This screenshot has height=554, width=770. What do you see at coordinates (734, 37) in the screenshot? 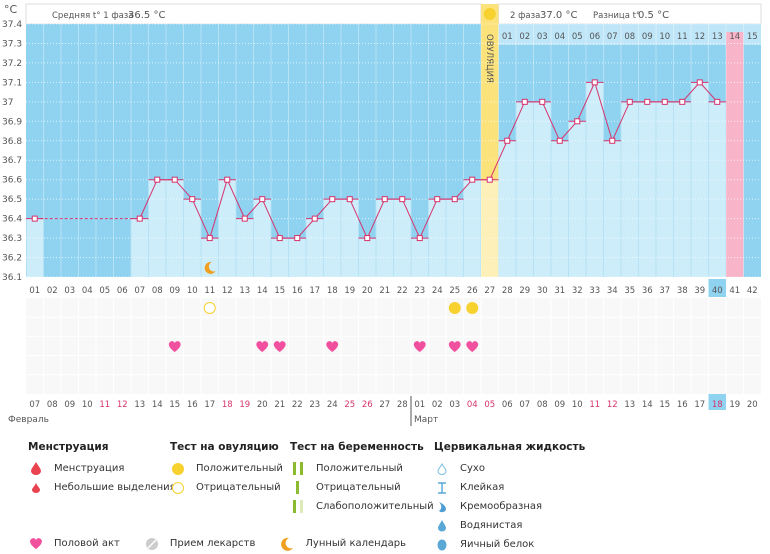
I see `luteal-day-label: 14` at bounding box center [734, 37].